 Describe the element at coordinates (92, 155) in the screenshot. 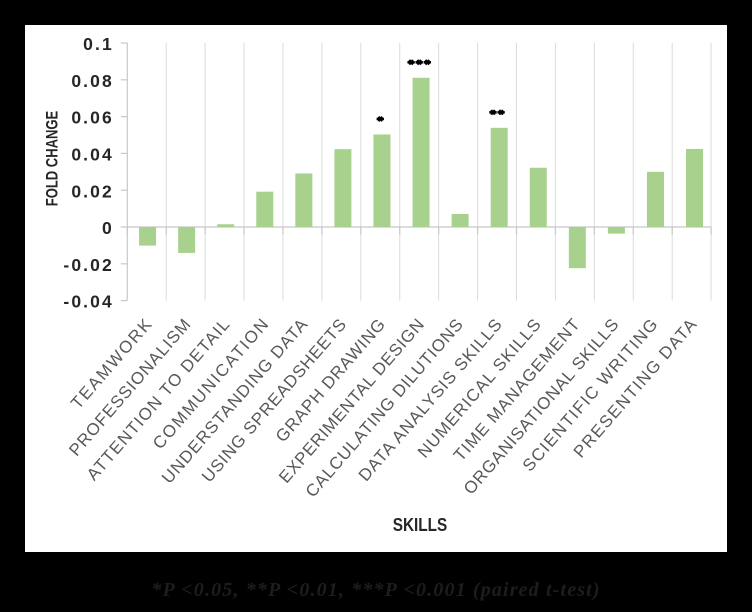

I see `svg-text: 0.04` at that location.